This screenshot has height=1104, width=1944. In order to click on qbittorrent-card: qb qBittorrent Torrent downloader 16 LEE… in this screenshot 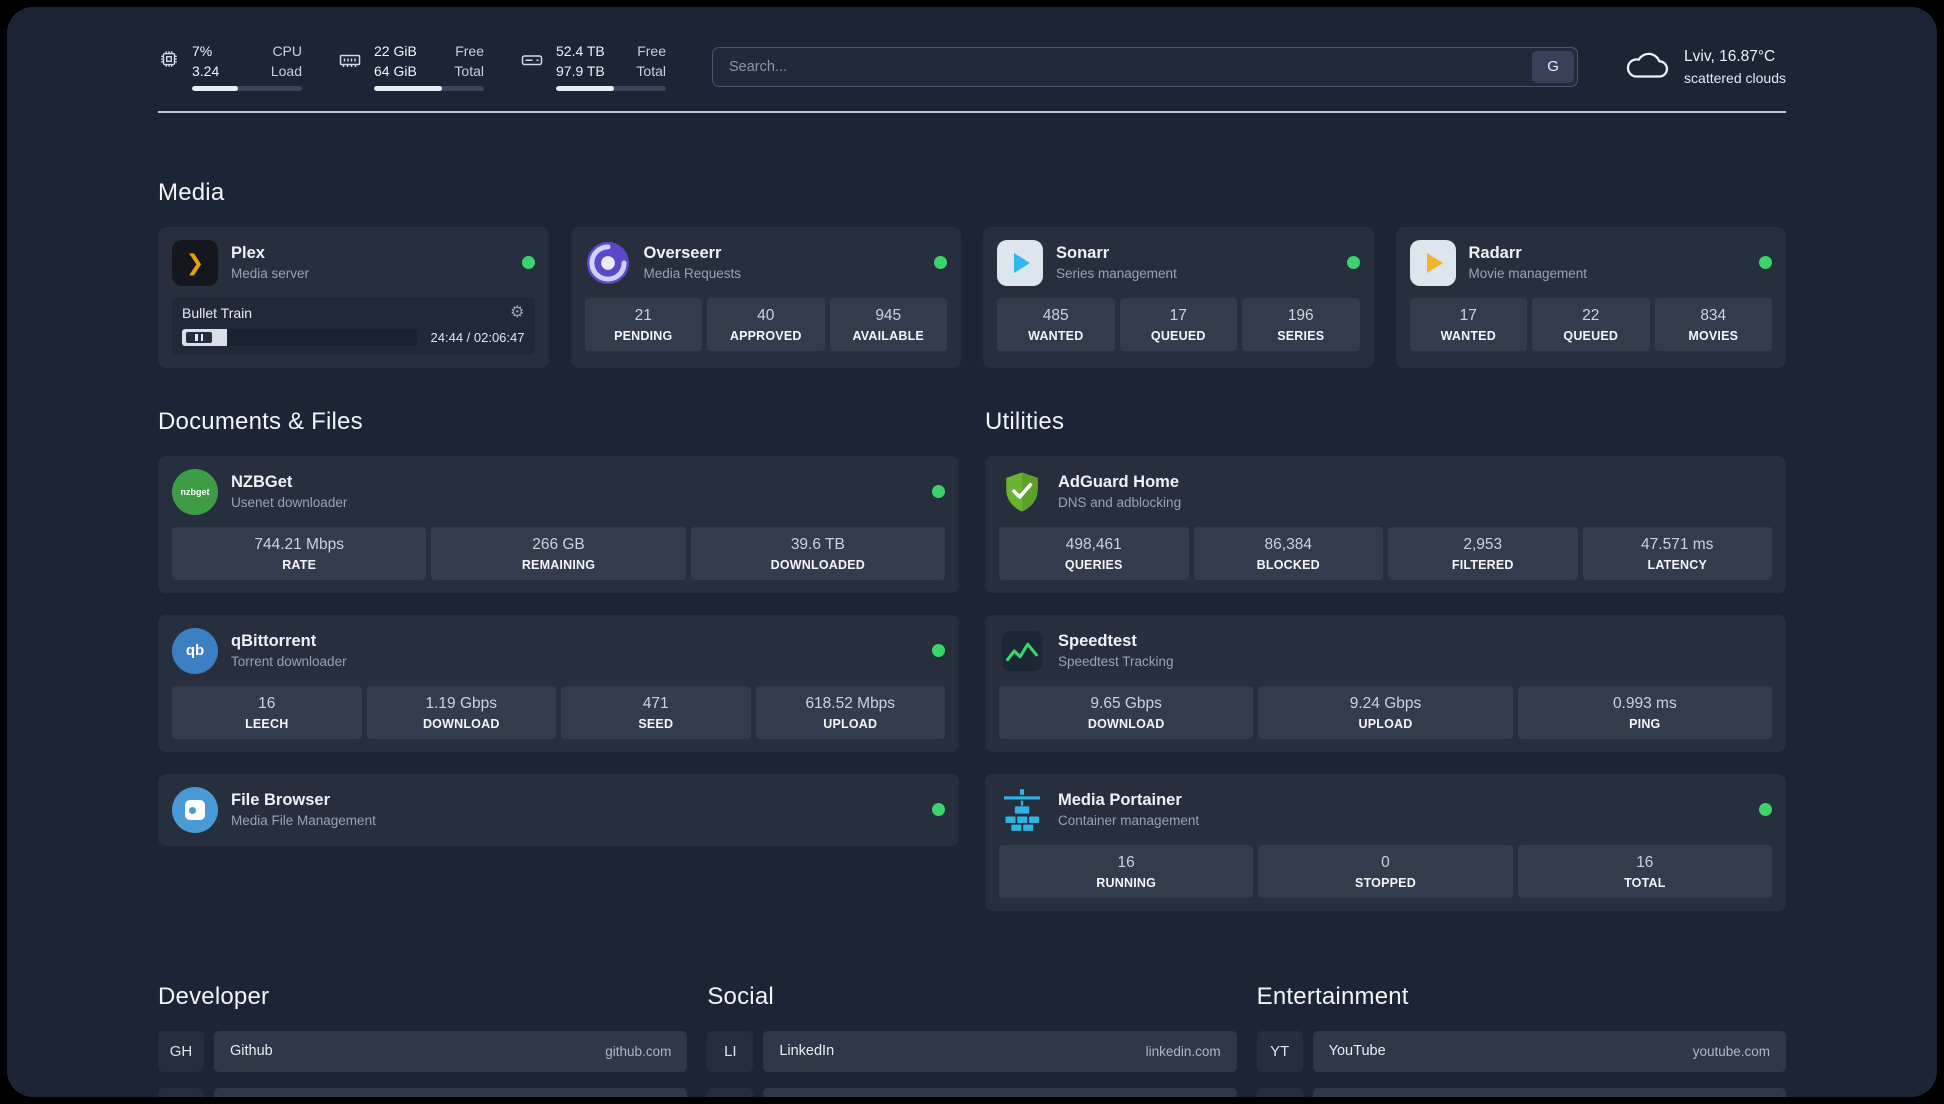, I will do `click(558, 683)`.